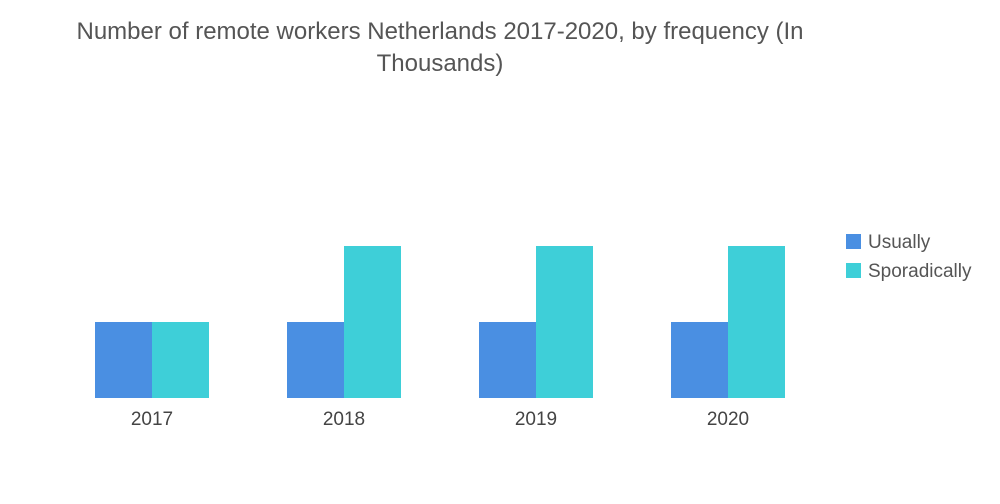 Image resolution: width=1000 pixels, height=504 pixels. What do you see at coordinates (180, 360) in the screenshot?
I see `bar-sporadically-2017` at bounding box center [180, 360].